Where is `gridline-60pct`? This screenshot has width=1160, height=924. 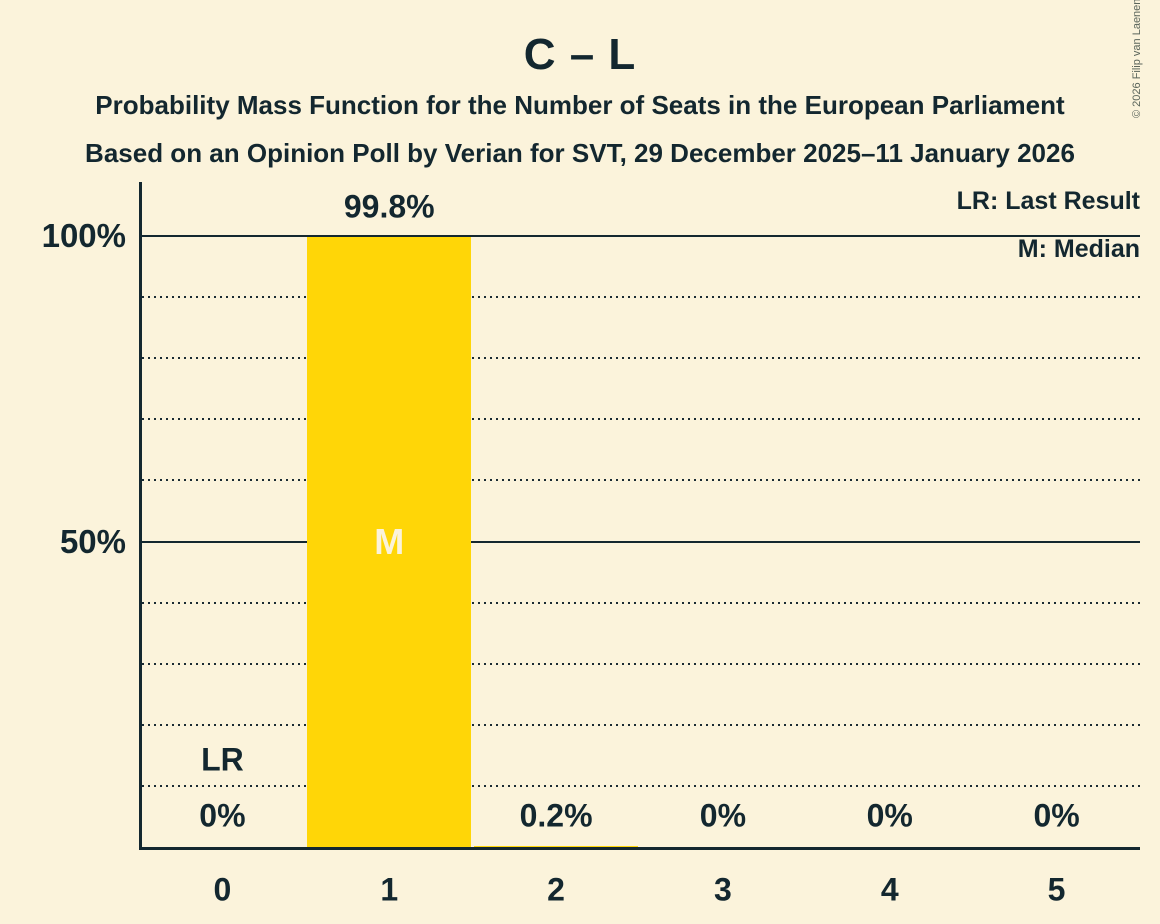
gridline-60pct is located at coordinates (641, 480).